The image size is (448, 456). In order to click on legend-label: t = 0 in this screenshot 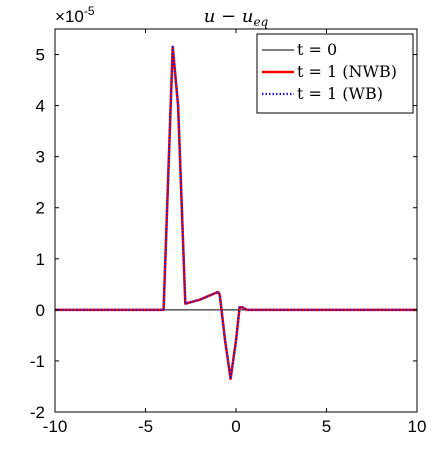, I will do `click(317, 49)`.